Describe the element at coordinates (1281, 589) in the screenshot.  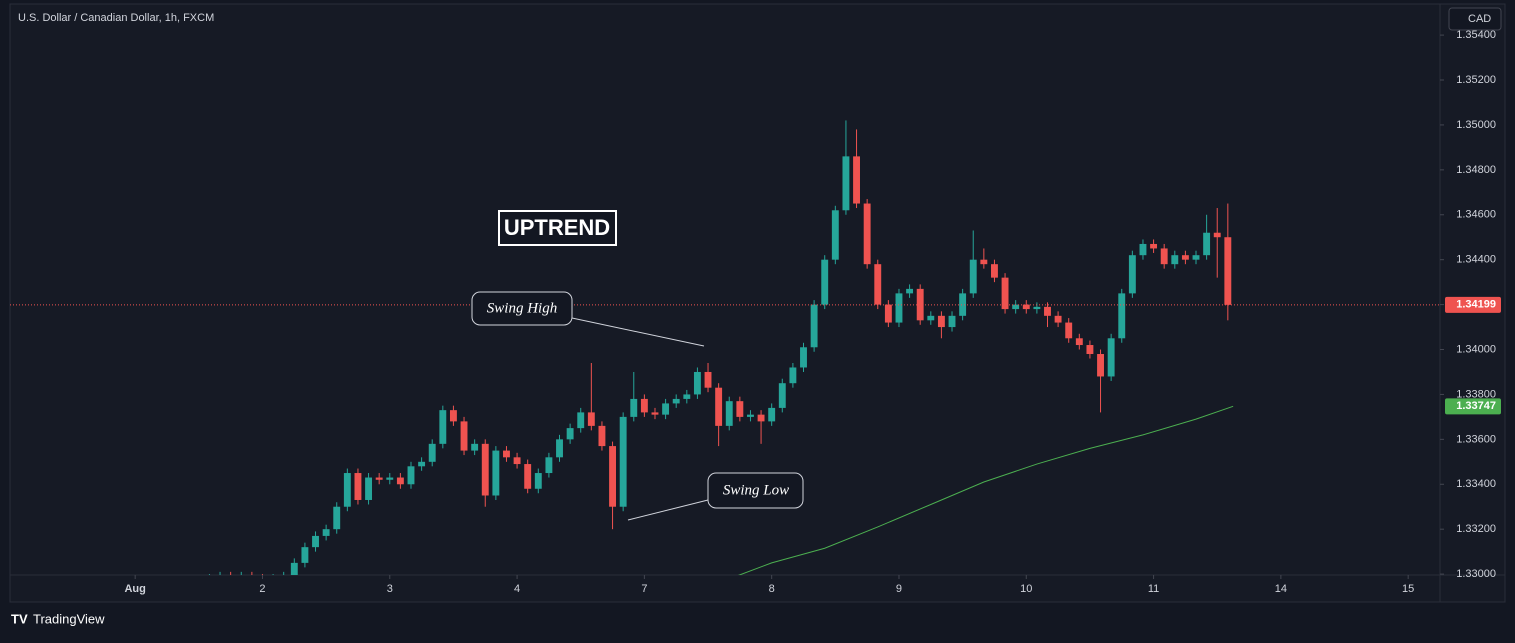
I see `x-tick-label: 14` at that location.